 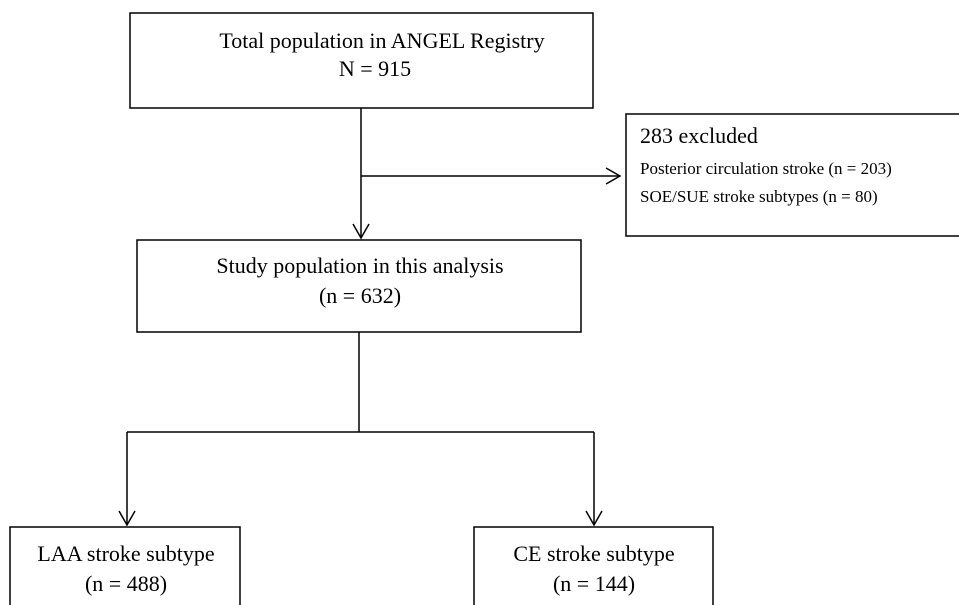 What do you see at coordinates (594, 583) in the screenshot?
I see `node-text: (n = 144)` at bounding box center [594, 583].